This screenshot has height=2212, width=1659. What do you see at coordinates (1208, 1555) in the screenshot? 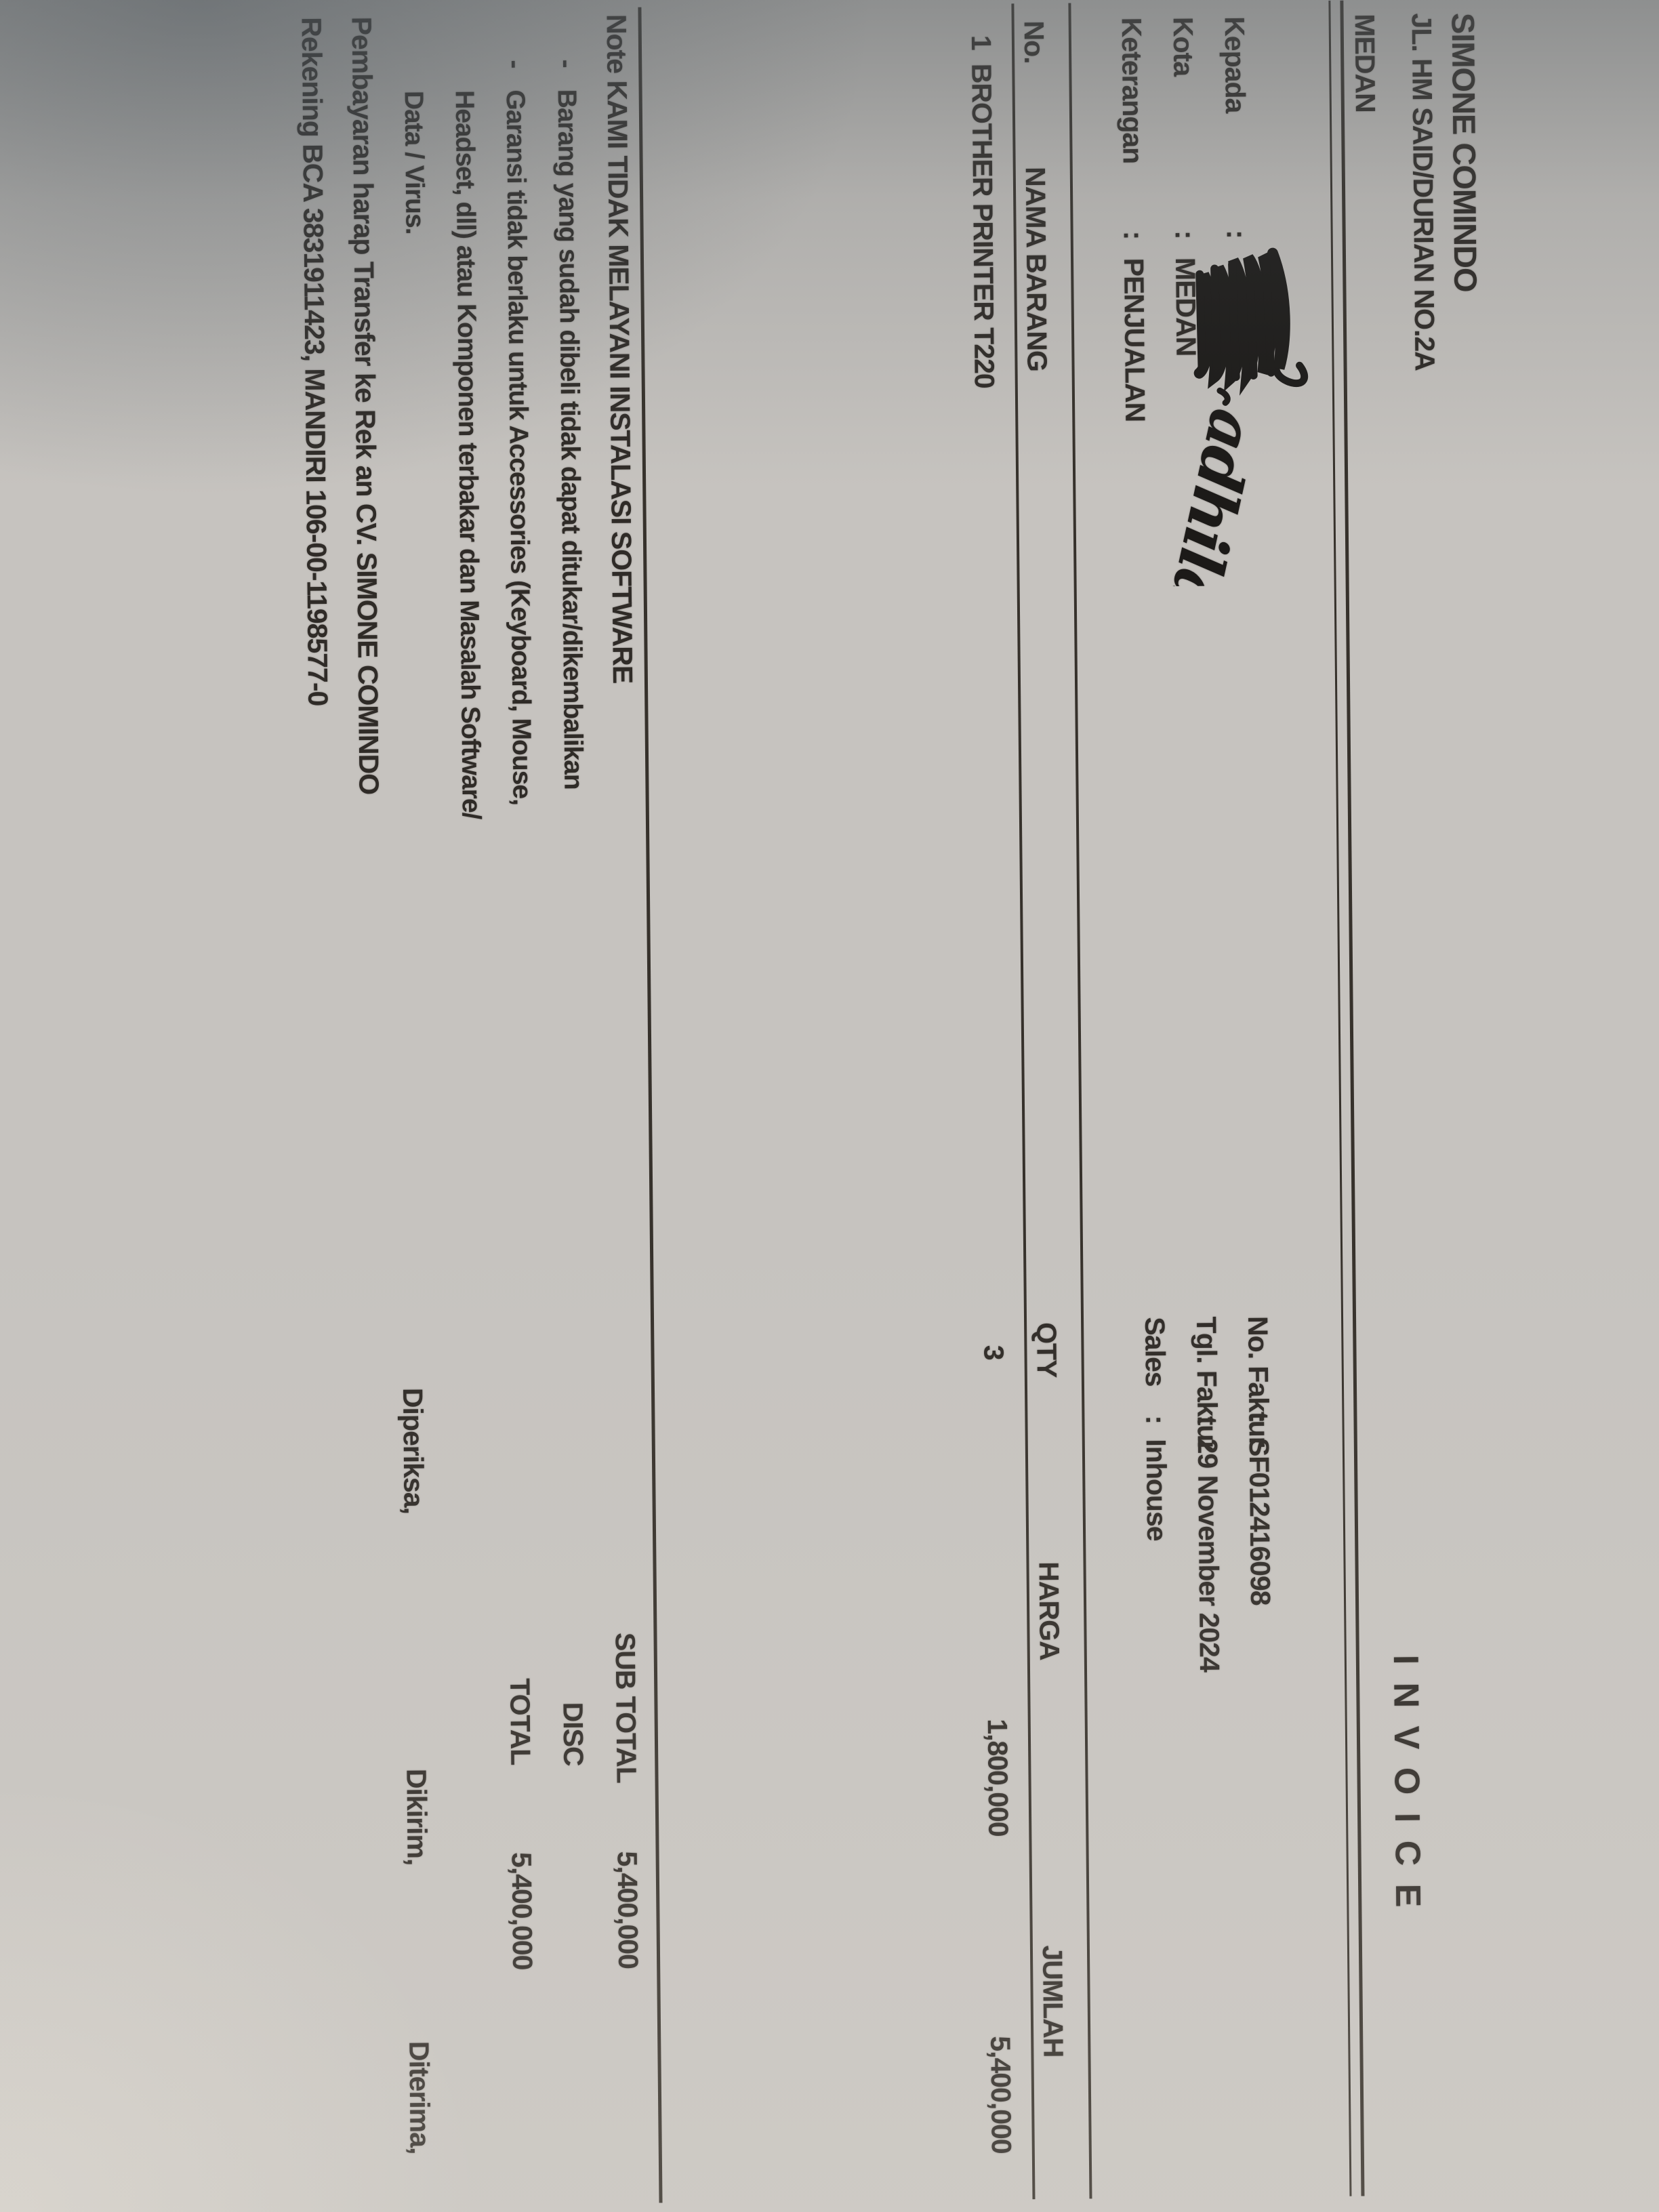
I see `tgl-faktur-value: 29 November 2024` at bounding box center [1208, 1555].